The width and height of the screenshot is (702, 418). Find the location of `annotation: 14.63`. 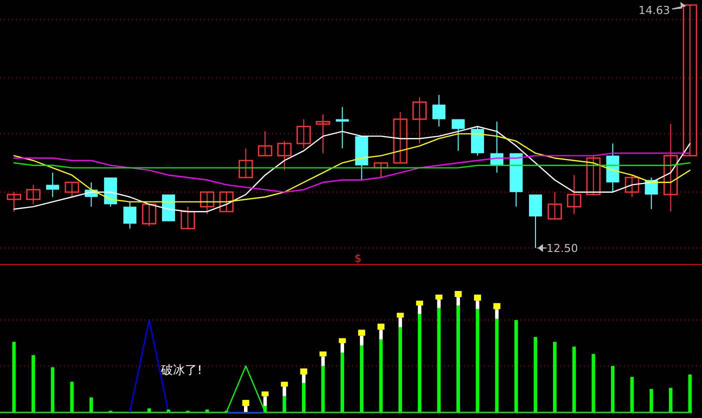

annotation: 14.63 is located at coordinates (654, 10).